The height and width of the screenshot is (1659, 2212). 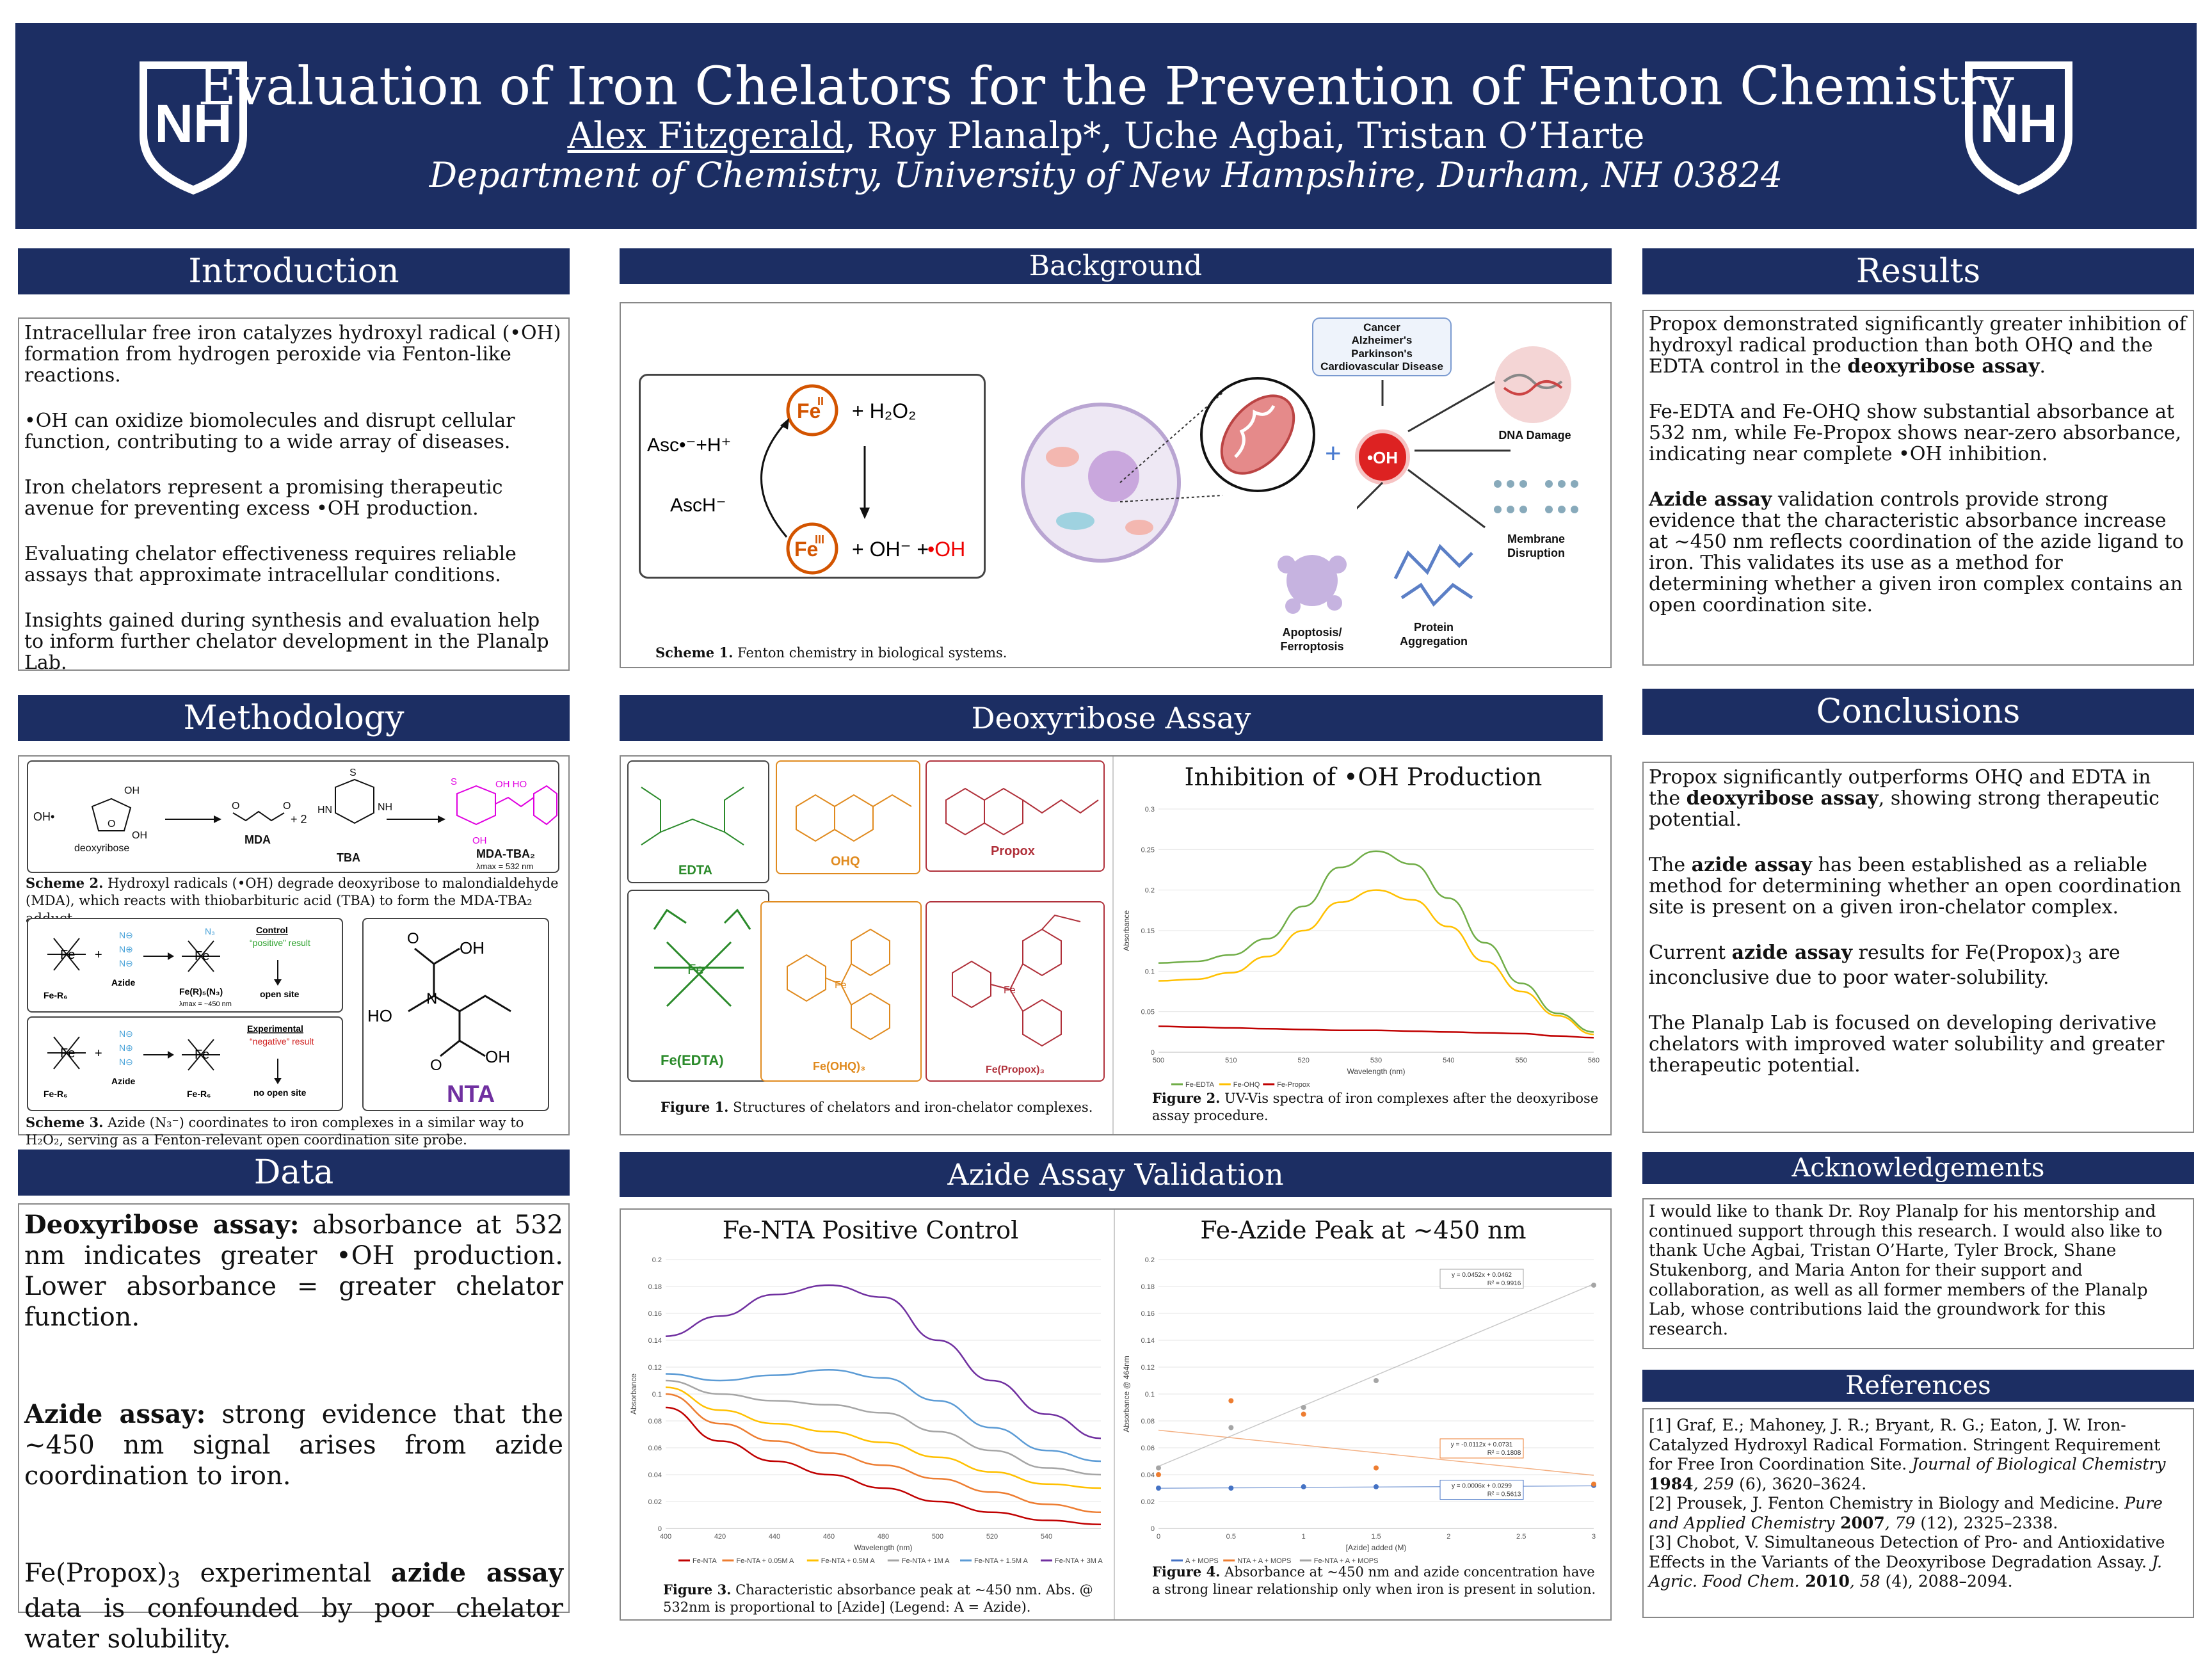 What do you see at coordinates (884, 410) in the screenshot?
I see `svg-text: + H₂O₂` at bounding box center [884, 410].